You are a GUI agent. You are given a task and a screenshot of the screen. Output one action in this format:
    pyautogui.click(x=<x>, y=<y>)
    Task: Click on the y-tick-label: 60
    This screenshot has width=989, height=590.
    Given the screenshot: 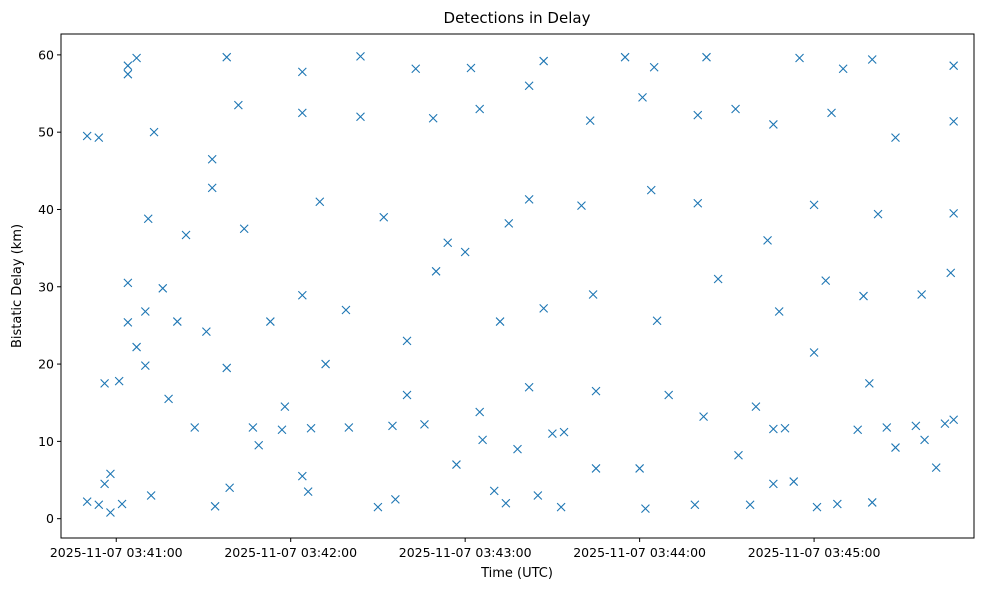 What is the action you would take?
    pyautogui.click(x=46, y=54)
    